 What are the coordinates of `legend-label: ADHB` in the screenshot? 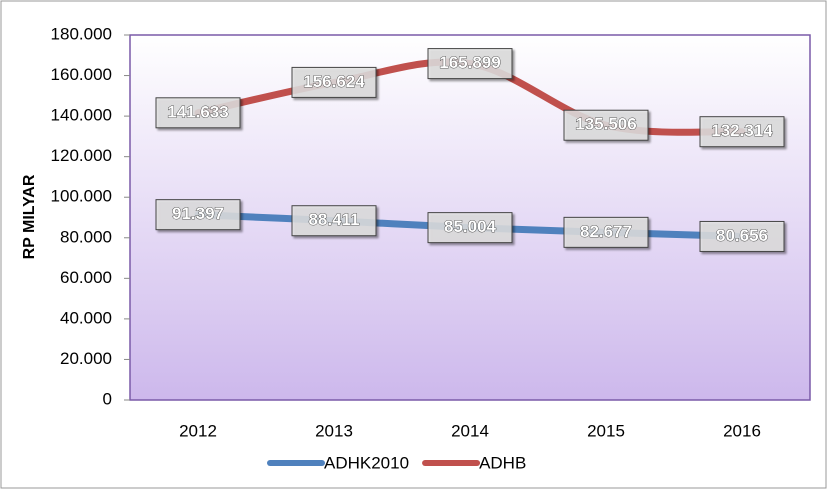 It's located at (502, 462).